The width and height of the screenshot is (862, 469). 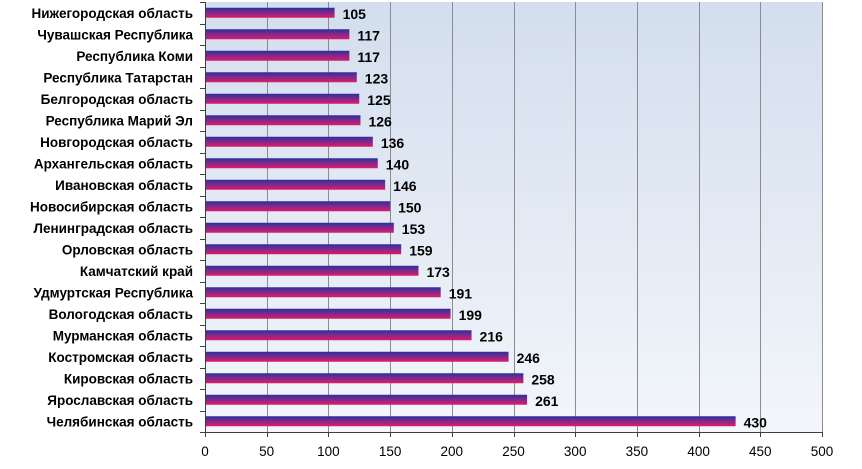 What do you see at coordinates (760, 451) in the screenshot?
I see `x-tick-label: 450` at bounding box center [760, 451].